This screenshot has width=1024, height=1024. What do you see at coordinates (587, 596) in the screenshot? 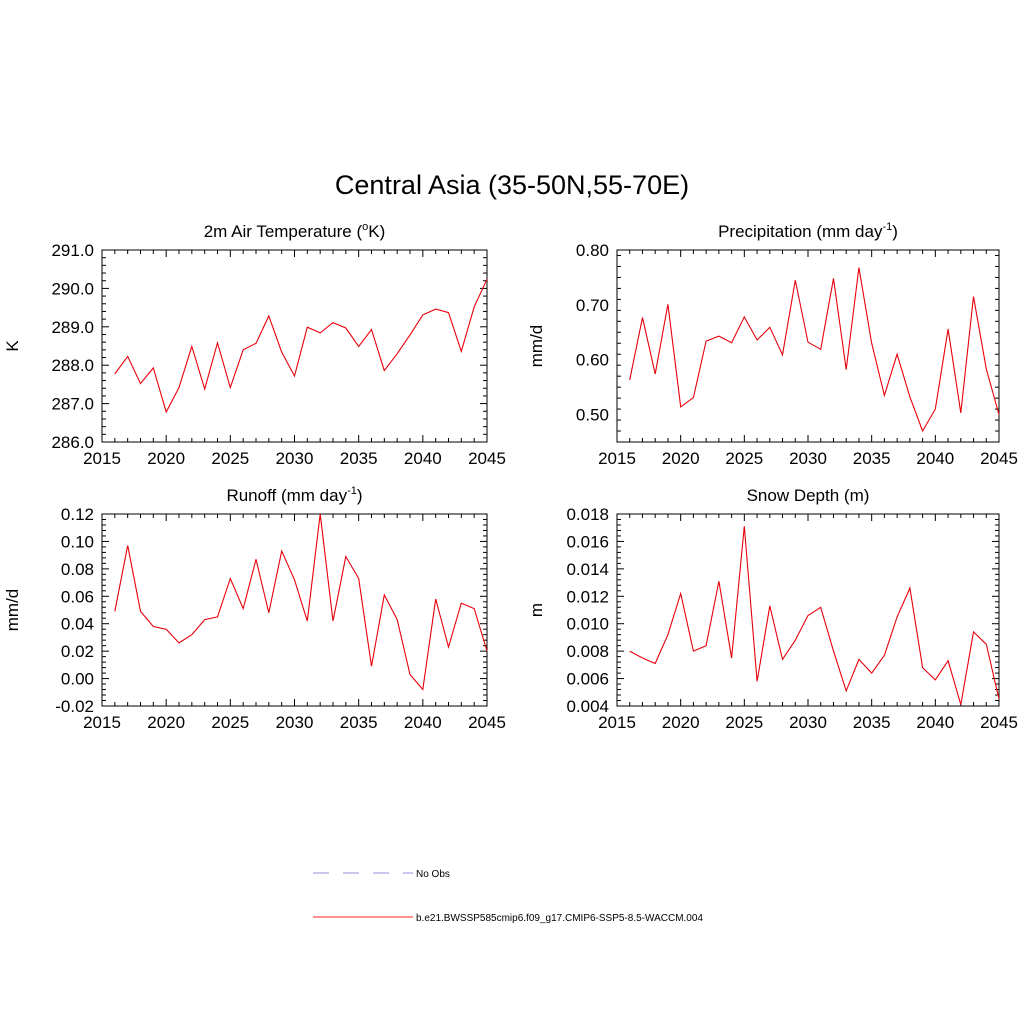
I see `y-tick-label: 0.012` at bounding box center [587, 596].